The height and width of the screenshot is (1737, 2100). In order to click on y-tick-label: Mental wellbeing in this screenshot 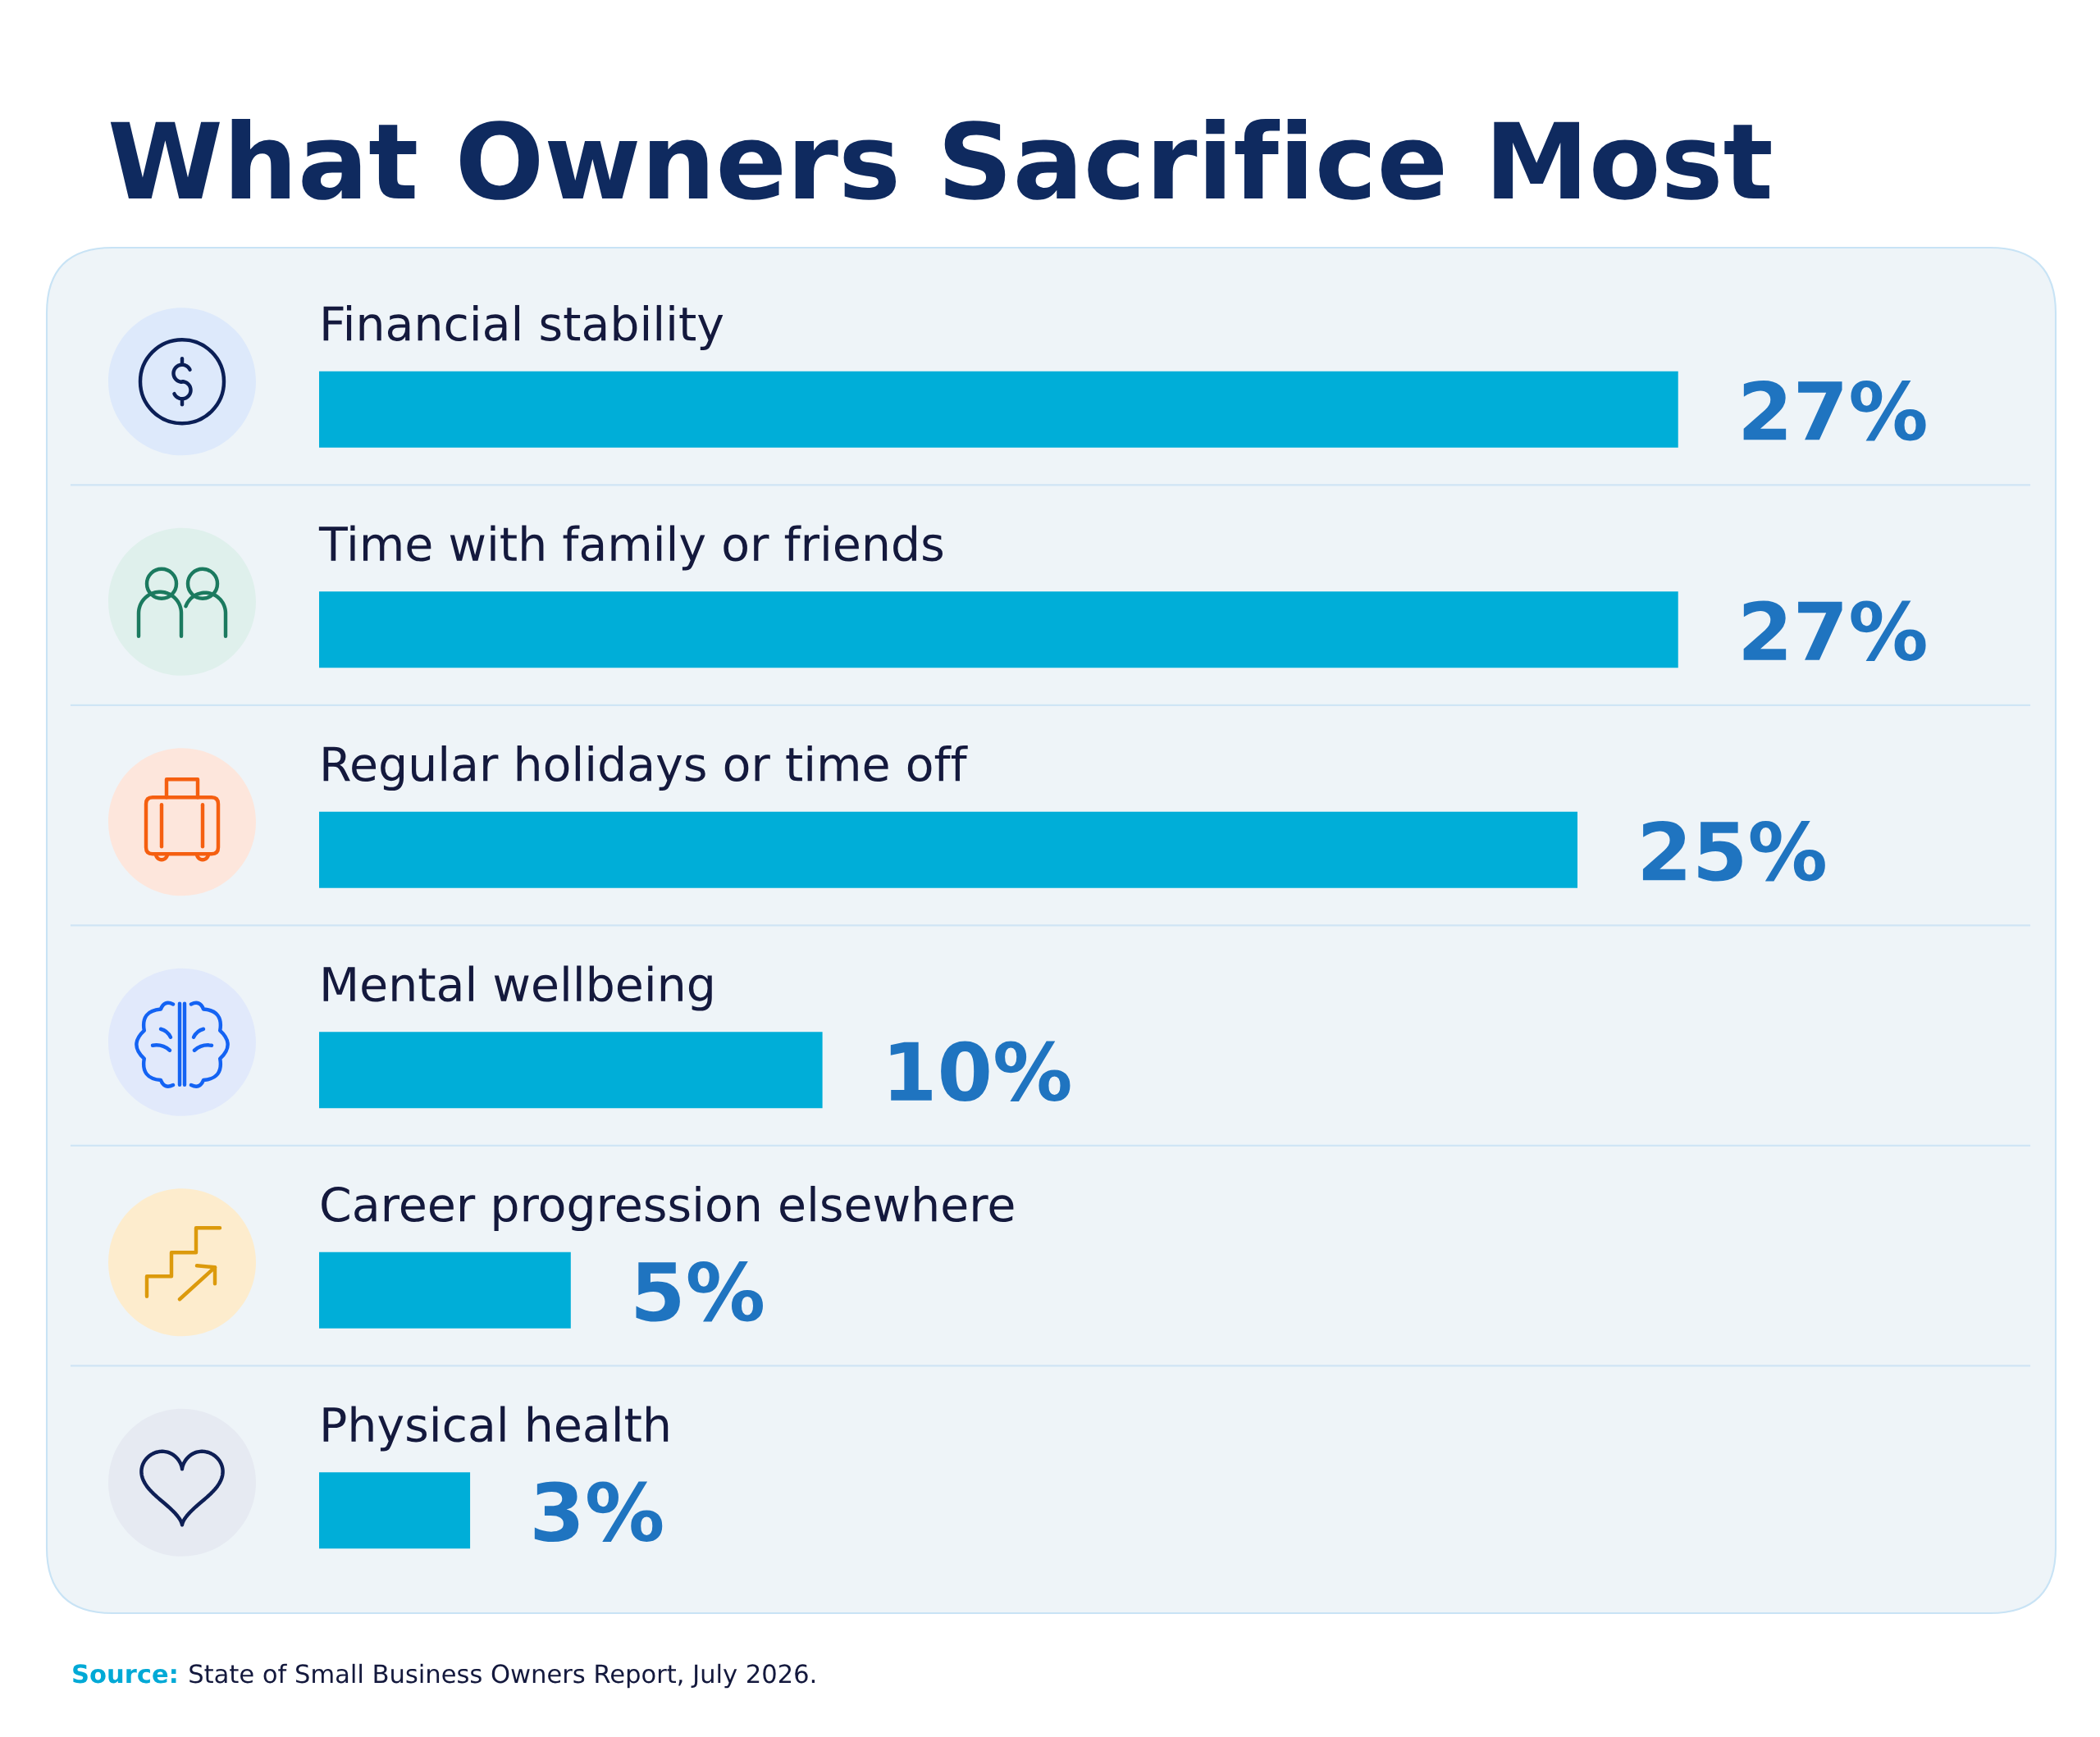, I will do `click(517, 988)`.